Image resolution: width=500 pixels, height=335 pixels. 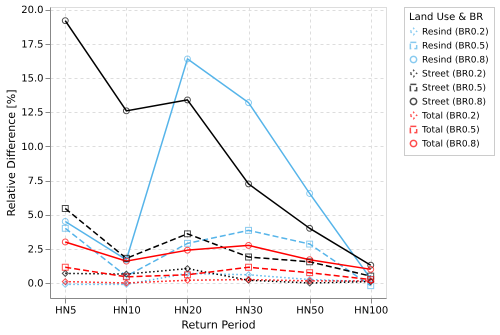 I want to click on y-tick-label: 12.5, so click(x=32, y=113).